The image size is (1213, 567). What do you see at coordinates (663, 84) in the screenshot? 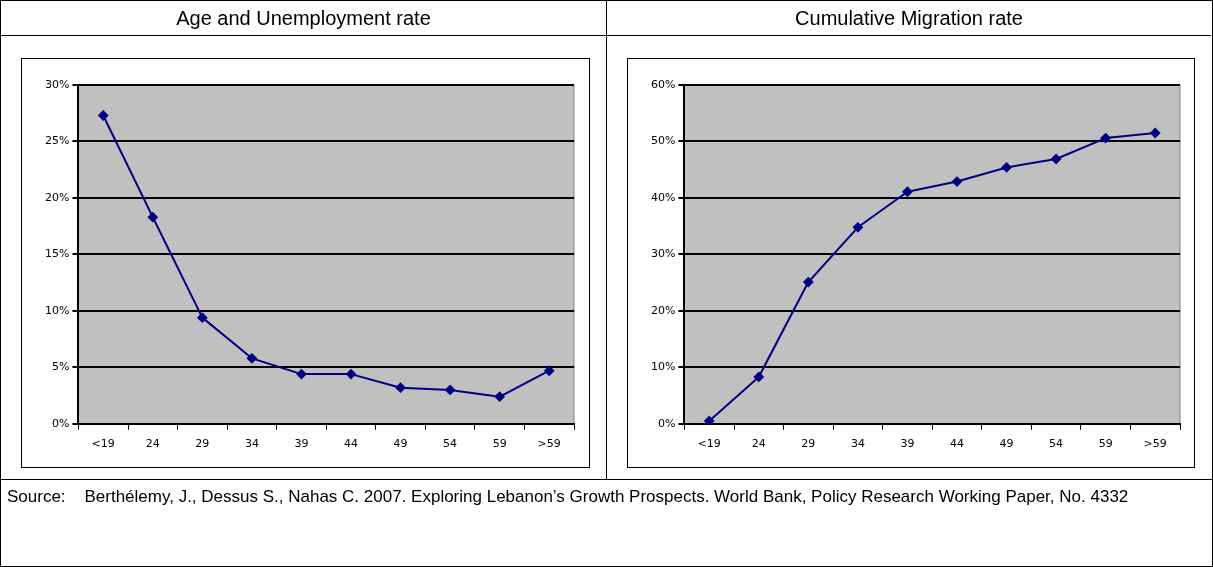
I see `y-tick-label: 60%` at bounding box center [663, 84].